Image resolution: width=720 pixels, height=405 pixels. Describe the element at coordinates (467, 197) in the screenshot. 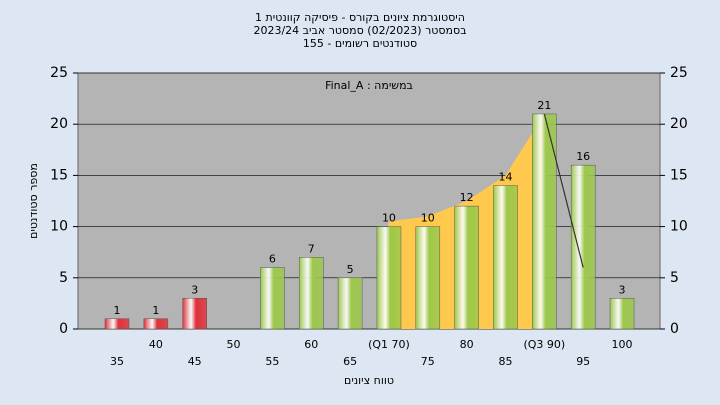

I see `data-label: 12` at that location.